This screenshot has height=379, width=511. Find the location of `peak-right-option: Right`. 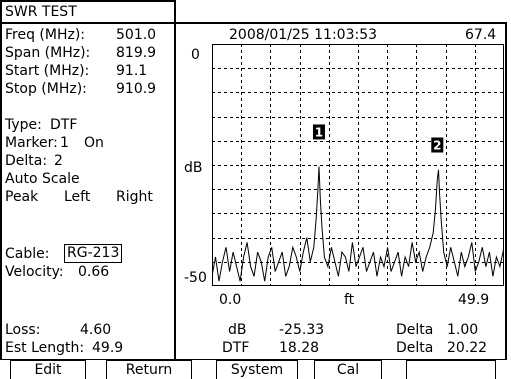

peak-right-option: Right is located at coordinates (134, 197).